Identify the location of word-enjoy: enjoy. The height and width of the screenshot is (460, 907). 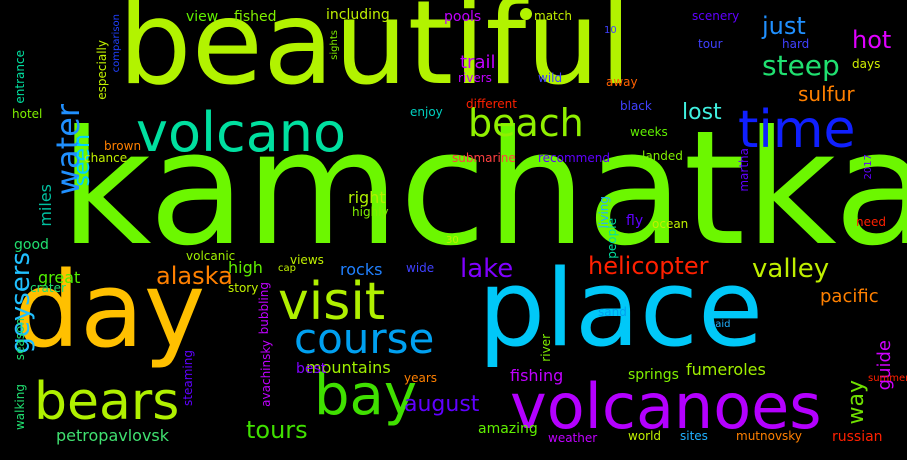
(426, 112).